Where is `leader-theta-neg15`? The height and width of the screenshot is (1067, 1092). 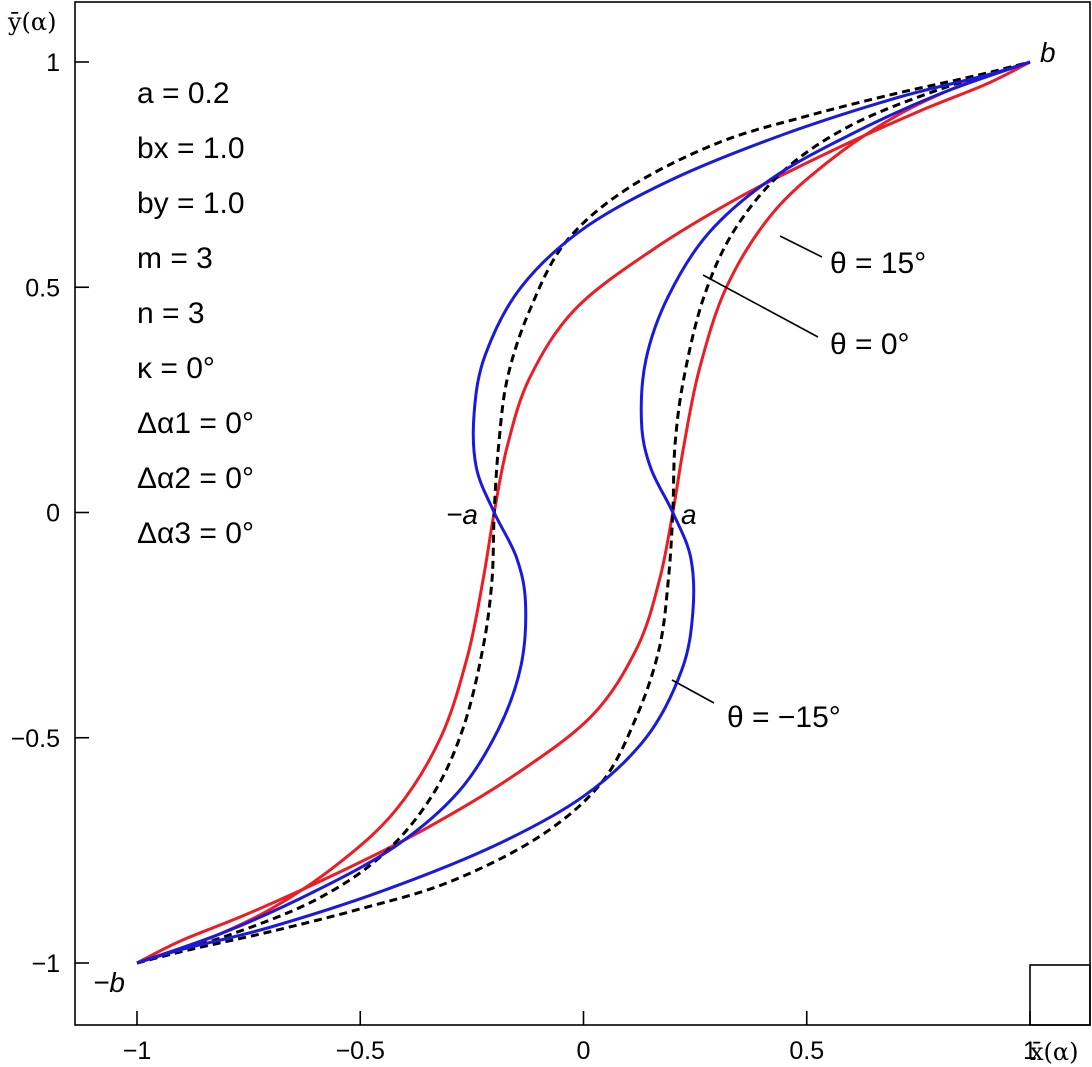 leader-theta-neg15 is located at coordinates (693, 691).